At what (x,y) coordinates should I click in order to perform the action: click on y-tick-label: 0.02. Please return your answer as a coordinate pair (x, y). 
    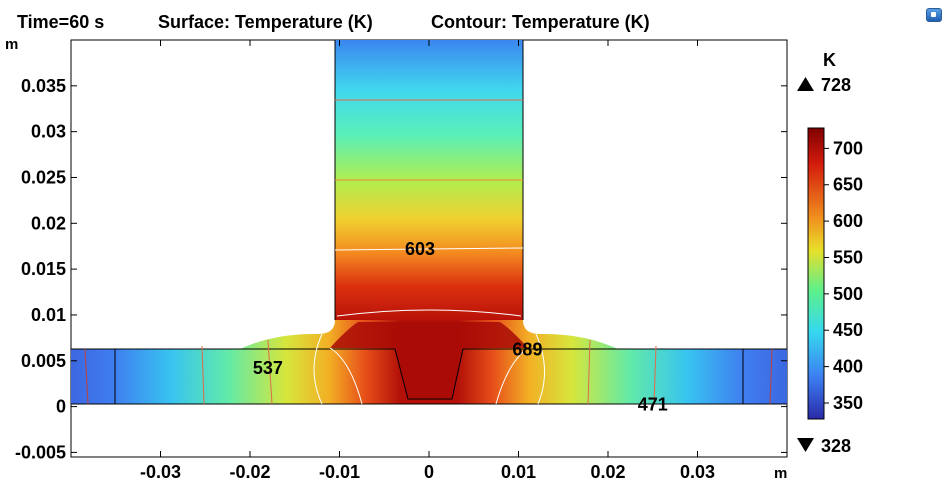
    Looking at the image, I should click on (48, 223).